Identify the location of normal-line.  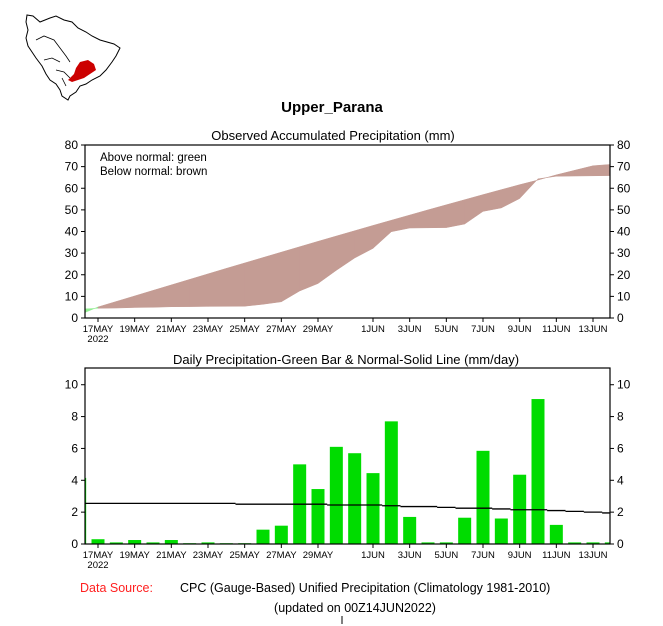
(347, 508).